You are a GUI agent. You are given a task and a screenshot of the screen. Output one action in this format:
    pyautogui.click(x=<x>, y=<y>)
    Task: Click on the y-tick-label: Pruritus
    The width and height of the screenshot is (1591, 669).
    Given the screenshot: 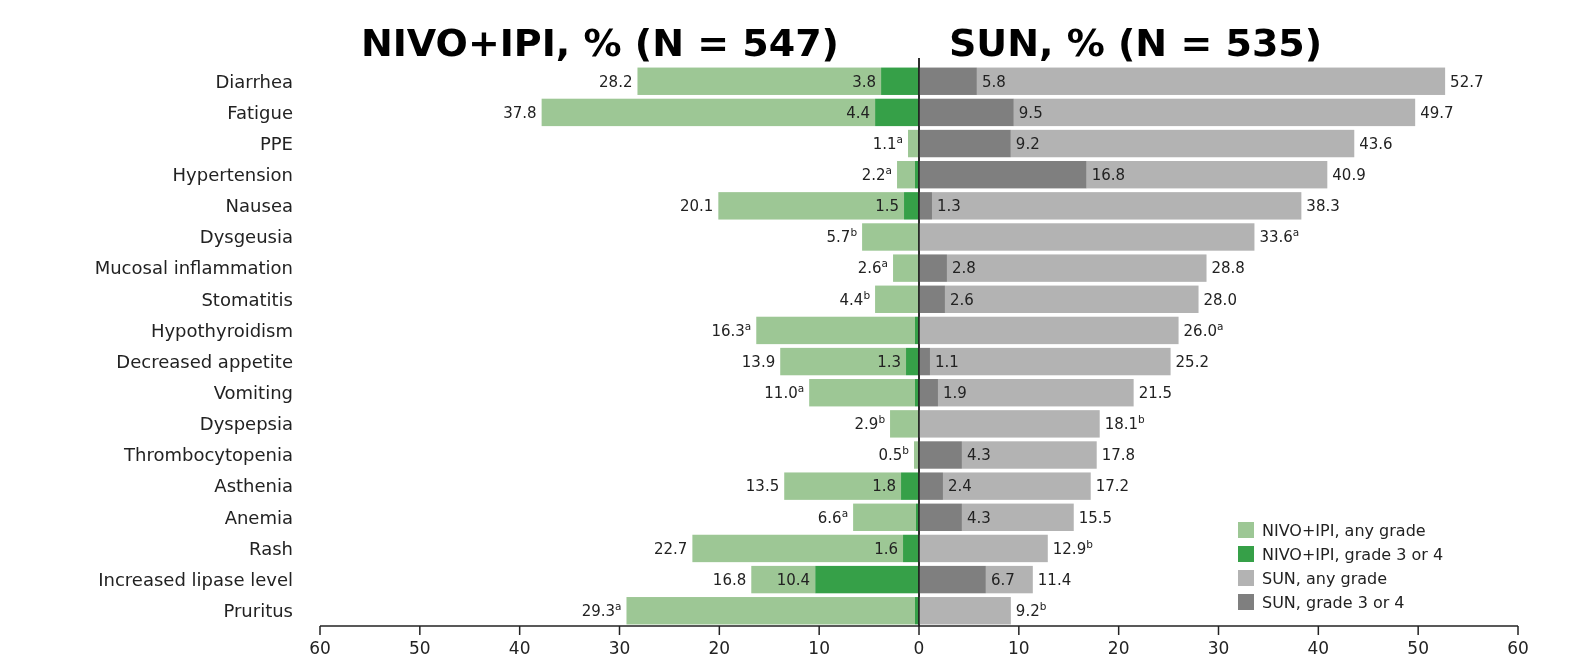 What is the action you would take?
    pyautogui.click(x=258, y=611)
    